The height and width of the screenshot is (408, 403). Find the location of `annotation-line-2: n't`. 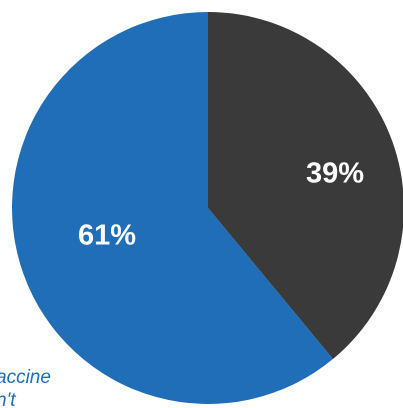

annotation-line-2: n't is located at coordinates (8, 399).